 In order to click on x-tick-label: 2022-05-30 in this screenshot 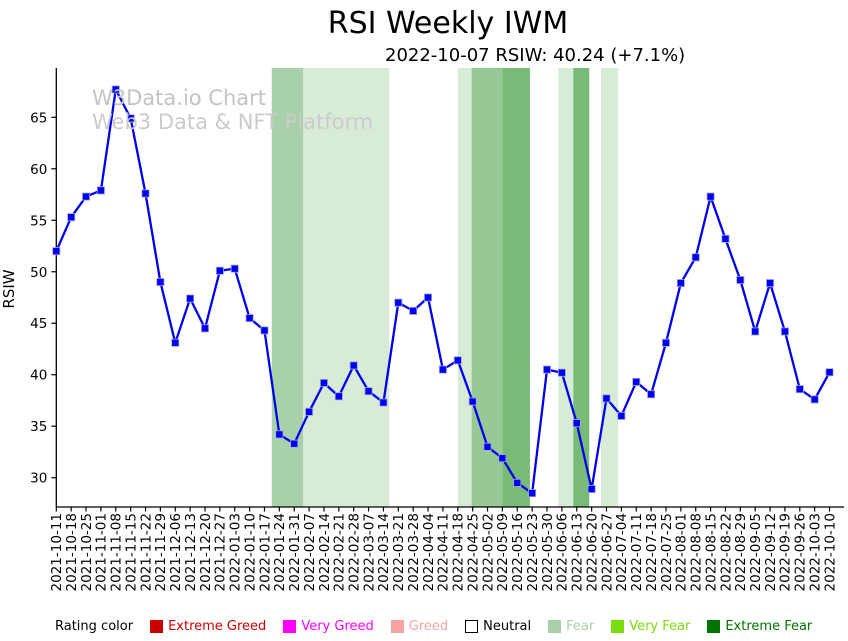, I will do `click(548, 552)`.